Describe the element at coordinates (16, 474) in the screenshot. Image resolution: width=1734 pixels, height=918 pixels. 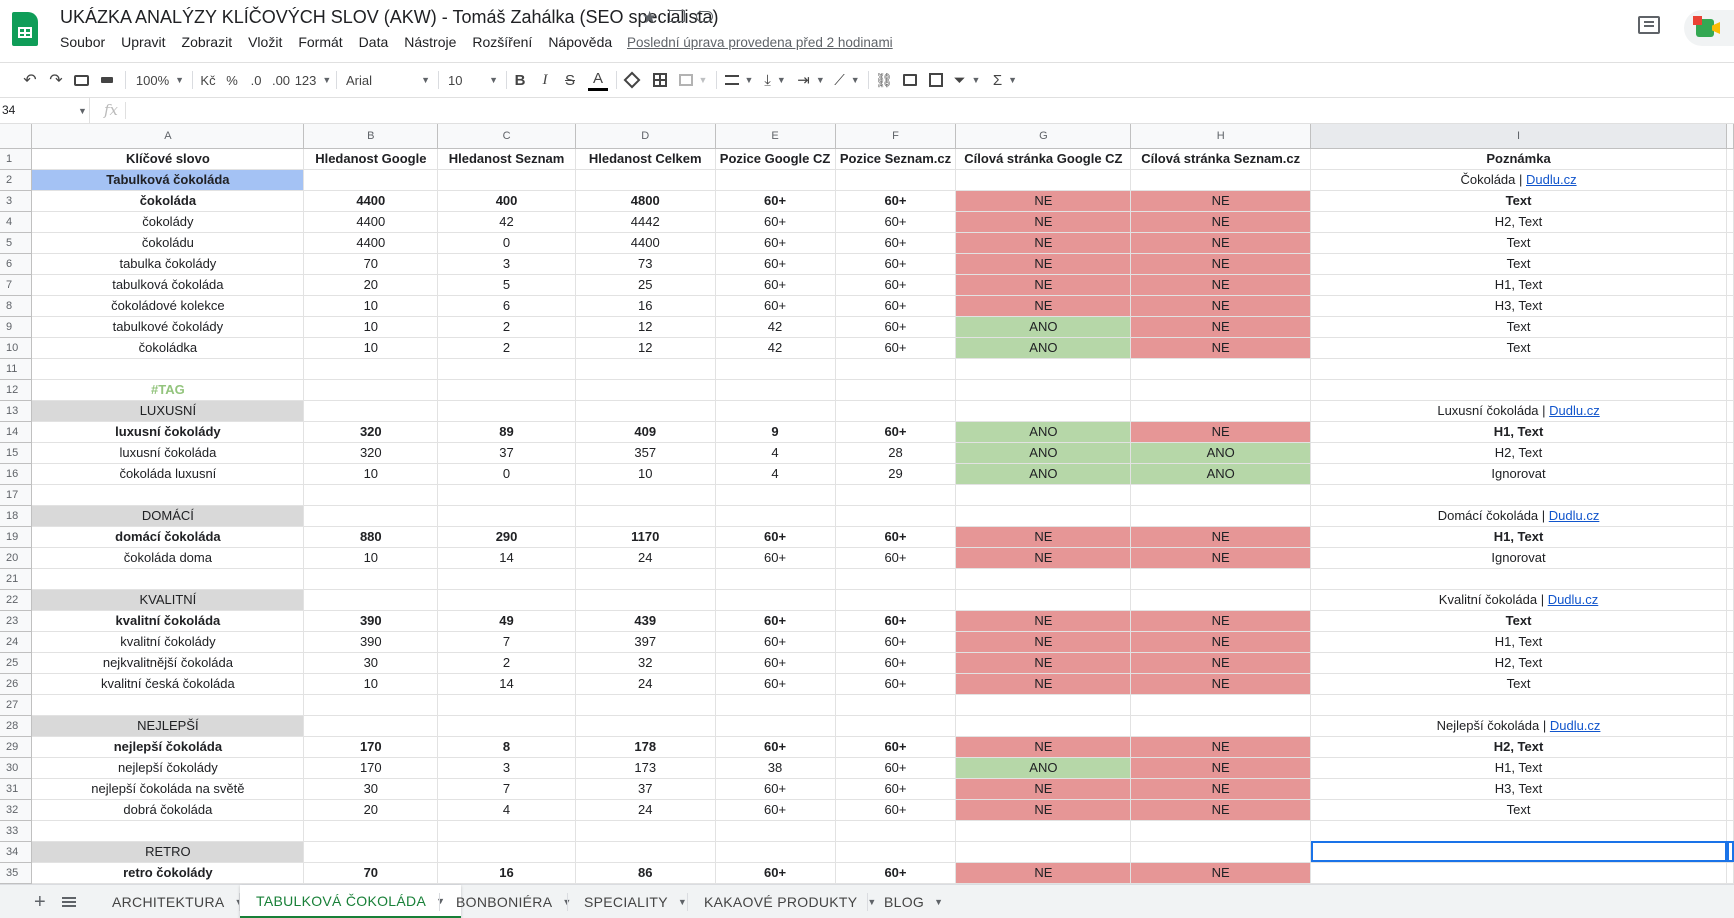
I see `row-number: 16` at that location.